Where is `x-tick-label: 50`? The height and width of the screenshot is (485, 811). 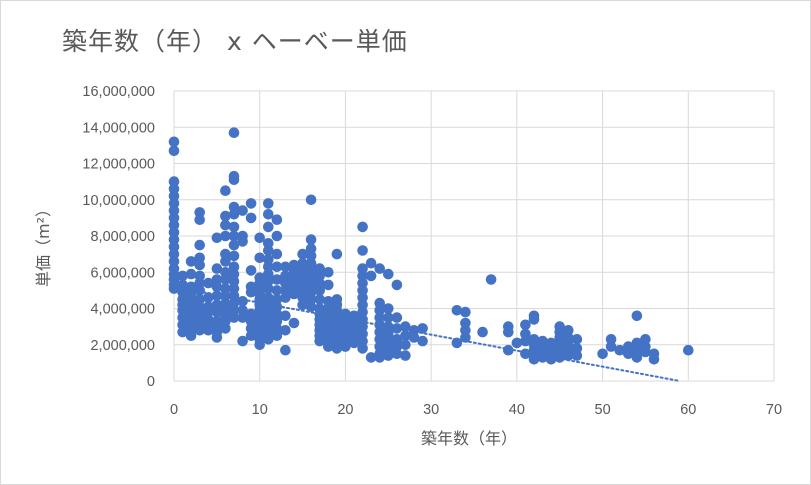
x-tick-label: 50 is located at coordinates (603, 410).